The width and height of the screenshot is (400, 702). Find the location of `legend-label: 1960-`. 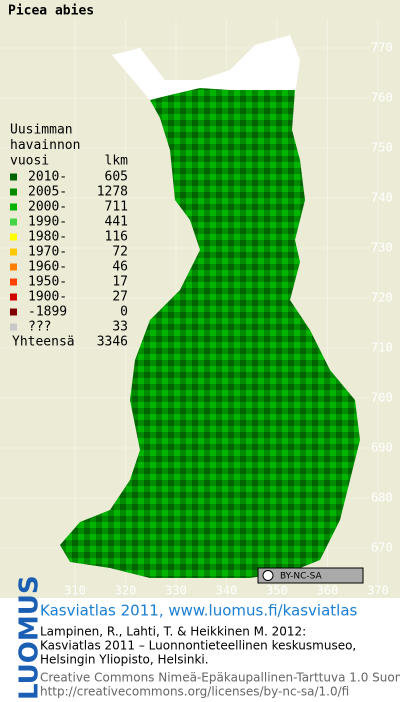

legend-label: 1960- is located at coordinates (47, 267).